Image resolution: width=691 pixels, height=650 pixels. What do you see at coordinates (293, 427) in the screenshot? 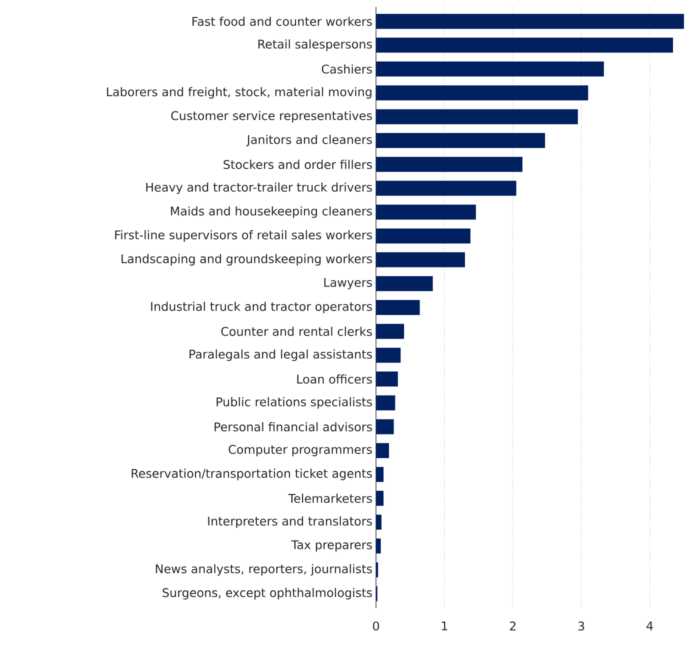
I see `y-tick-label: Personal financial advisors` at bounding box center [293, 427].